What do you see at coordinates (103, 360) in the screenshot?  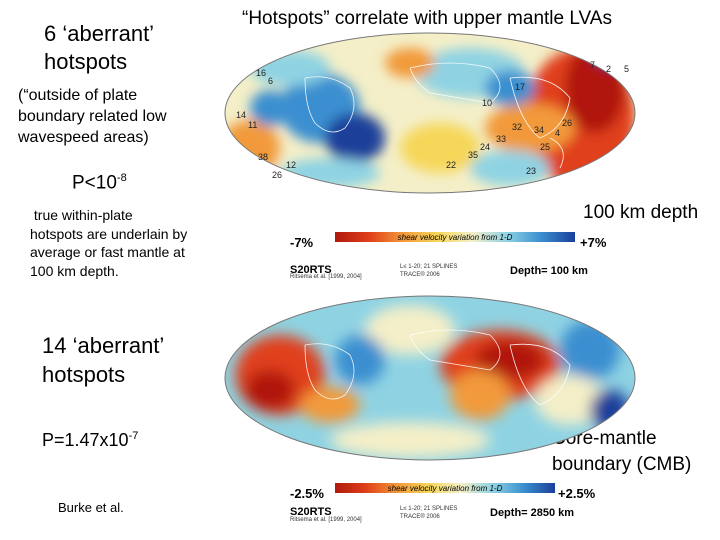 I see `aberrant-hotspots-14-heading: 14 ‘aberrant’ hotspots` at bounding box center [103, 360].